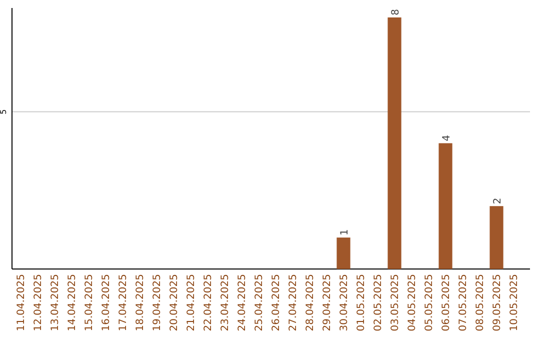 The width and height of the screenshot is (540, 340). Describe the element at coordinates (447, 138) in the screenshot. I see `data-label: 4` at that location.